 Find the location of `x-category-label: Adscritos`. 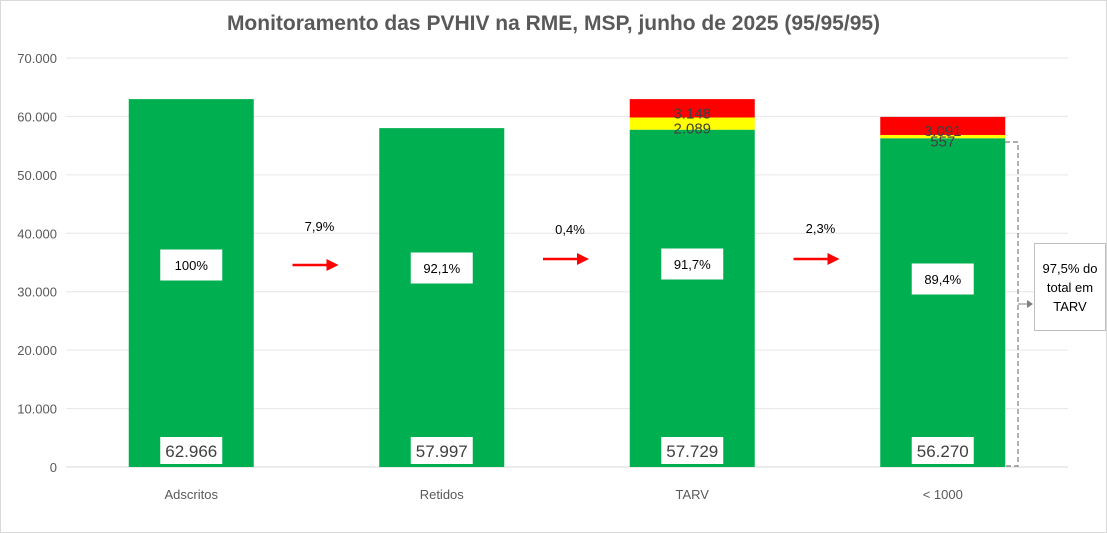

x-category-label: Adscritos is located at coordinates (192, 494).